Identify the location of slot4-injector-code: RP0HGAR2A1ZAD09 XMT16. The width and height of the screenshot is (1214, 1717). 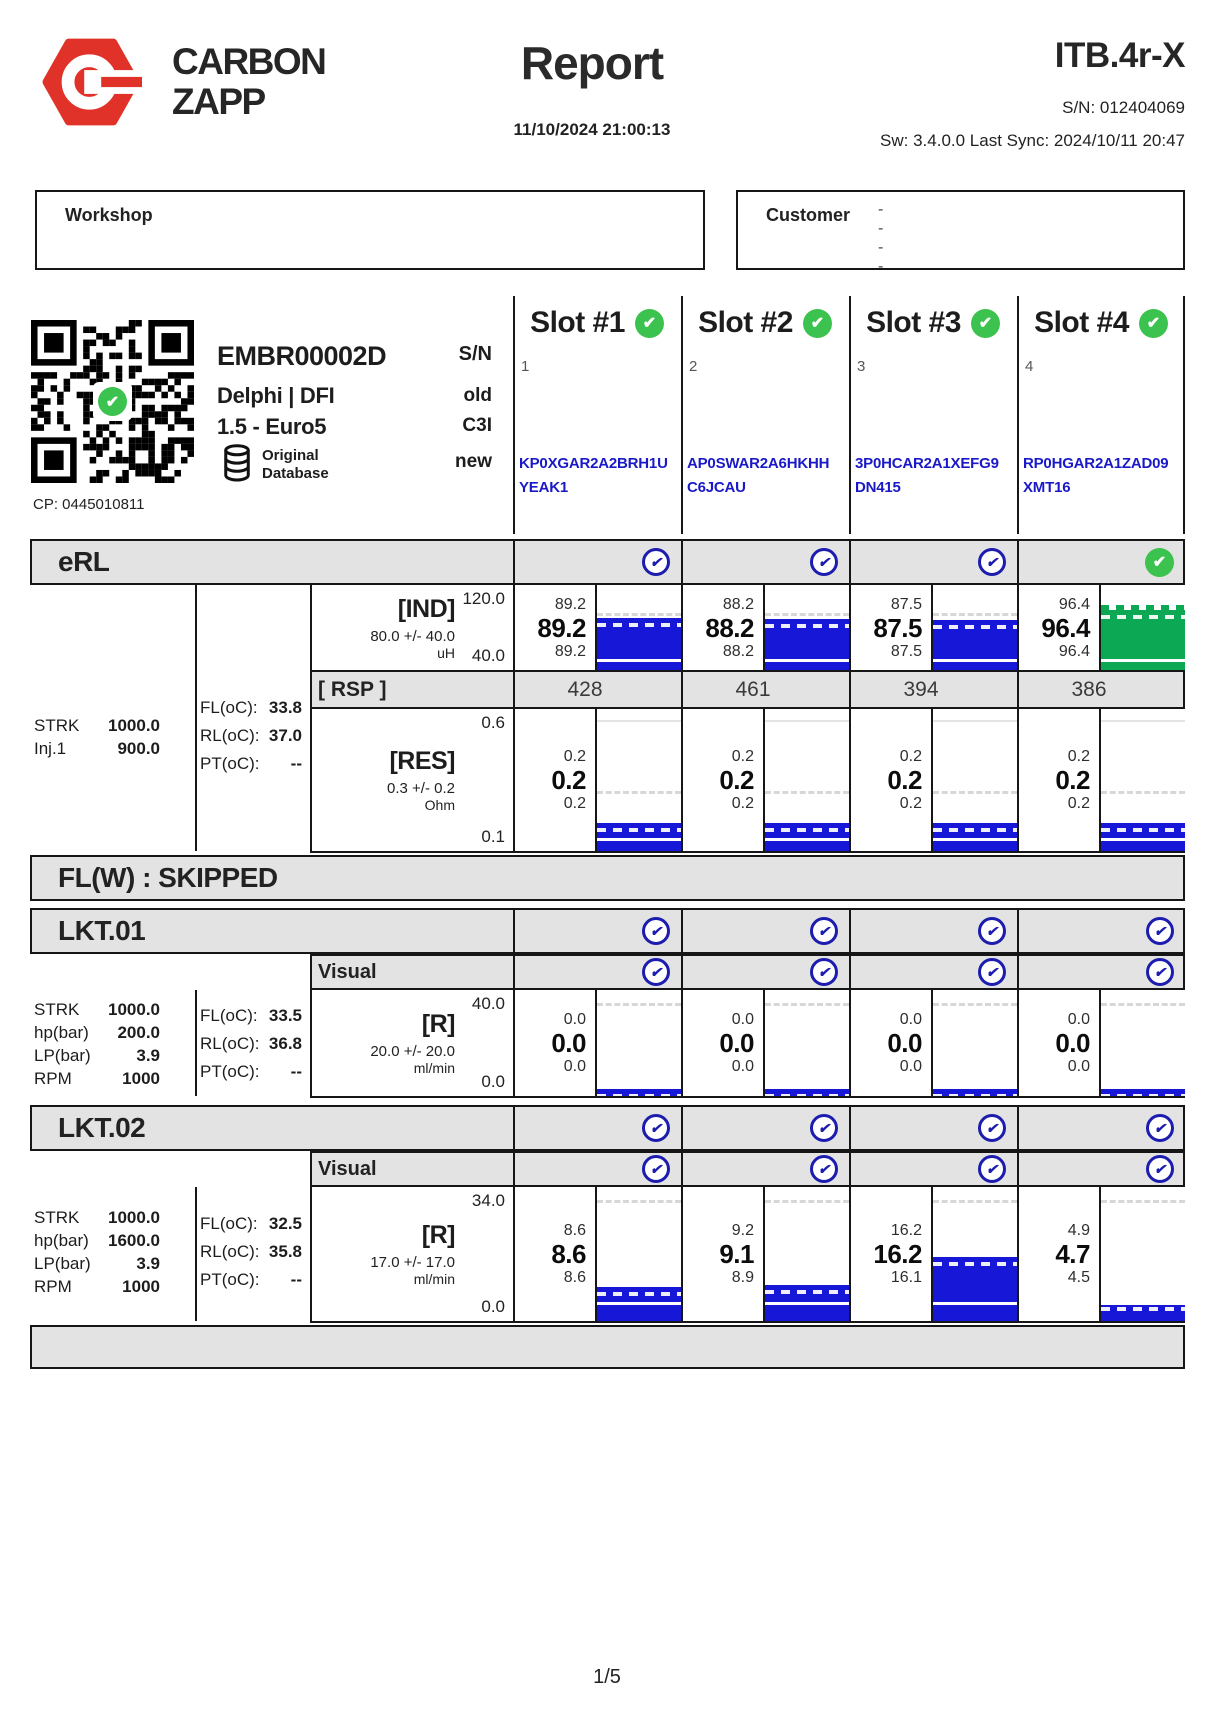
(1096, 475).